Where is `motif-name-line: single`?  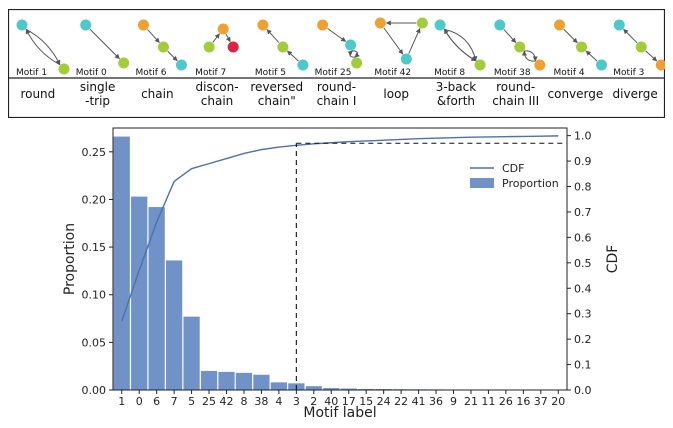
motif-name-line: single is located at coordinates (98, 87).